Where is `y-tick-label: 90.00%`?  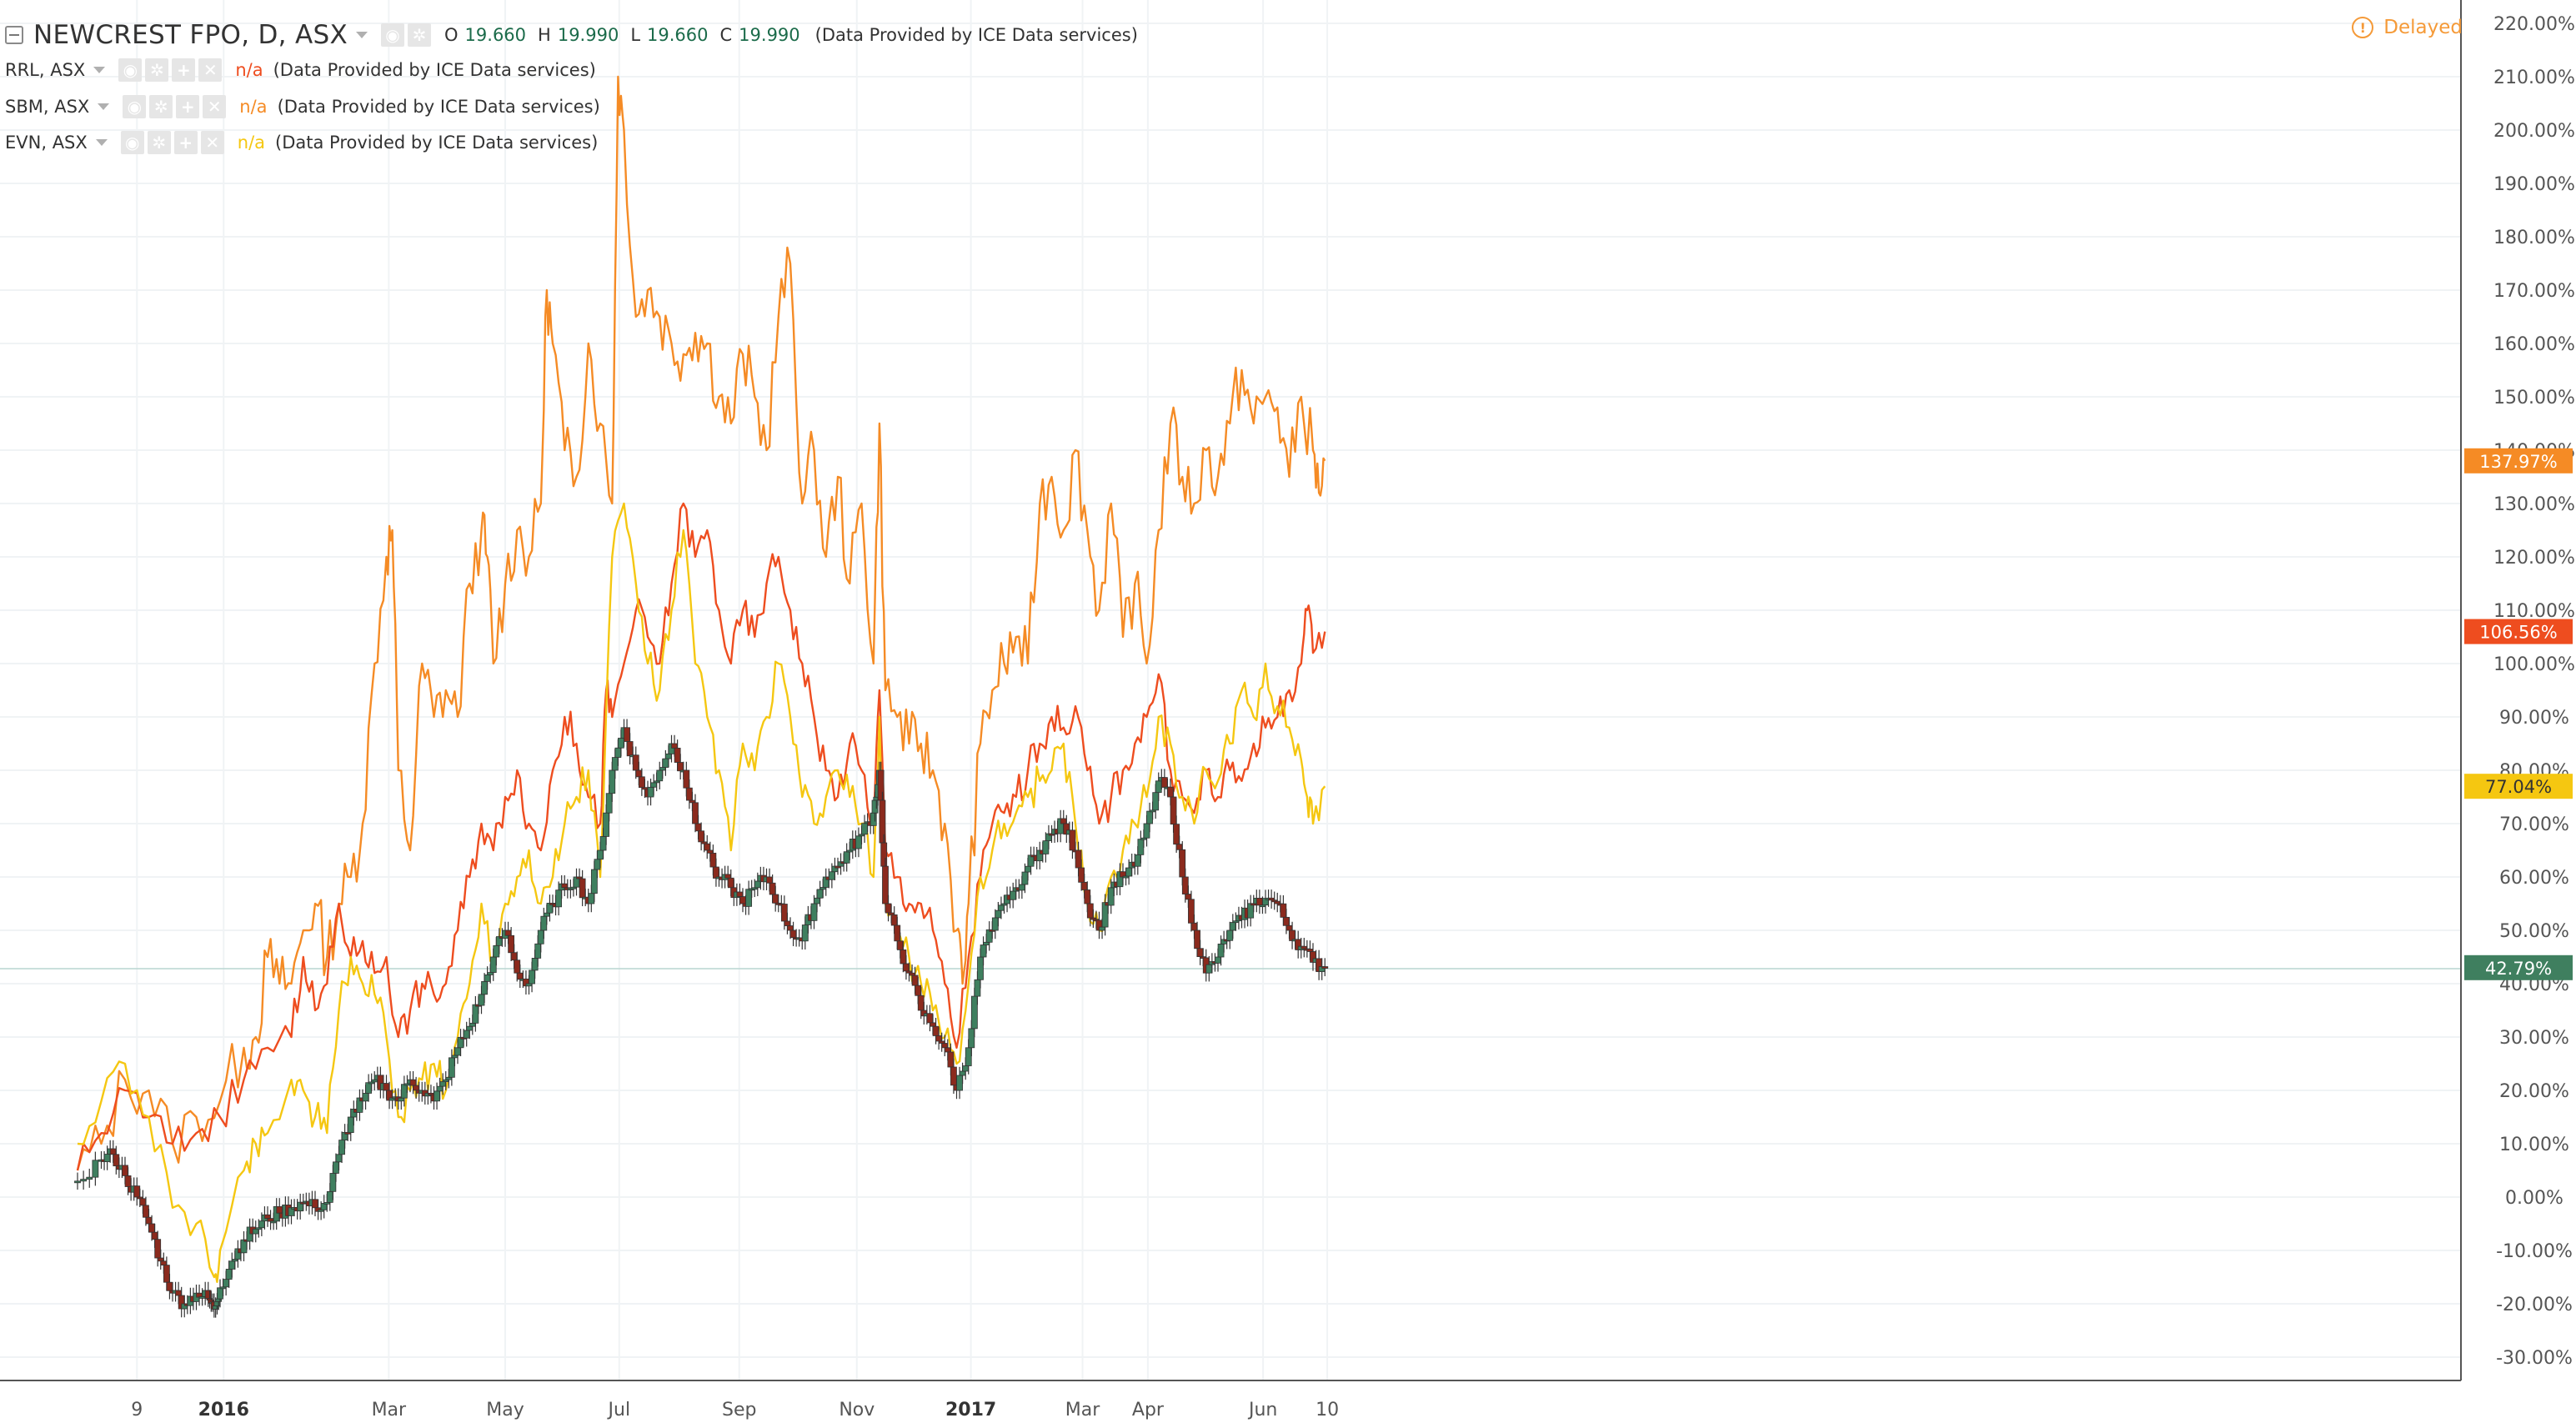
y-tick-label: 90.00% is located at coordinates (2534, 718).